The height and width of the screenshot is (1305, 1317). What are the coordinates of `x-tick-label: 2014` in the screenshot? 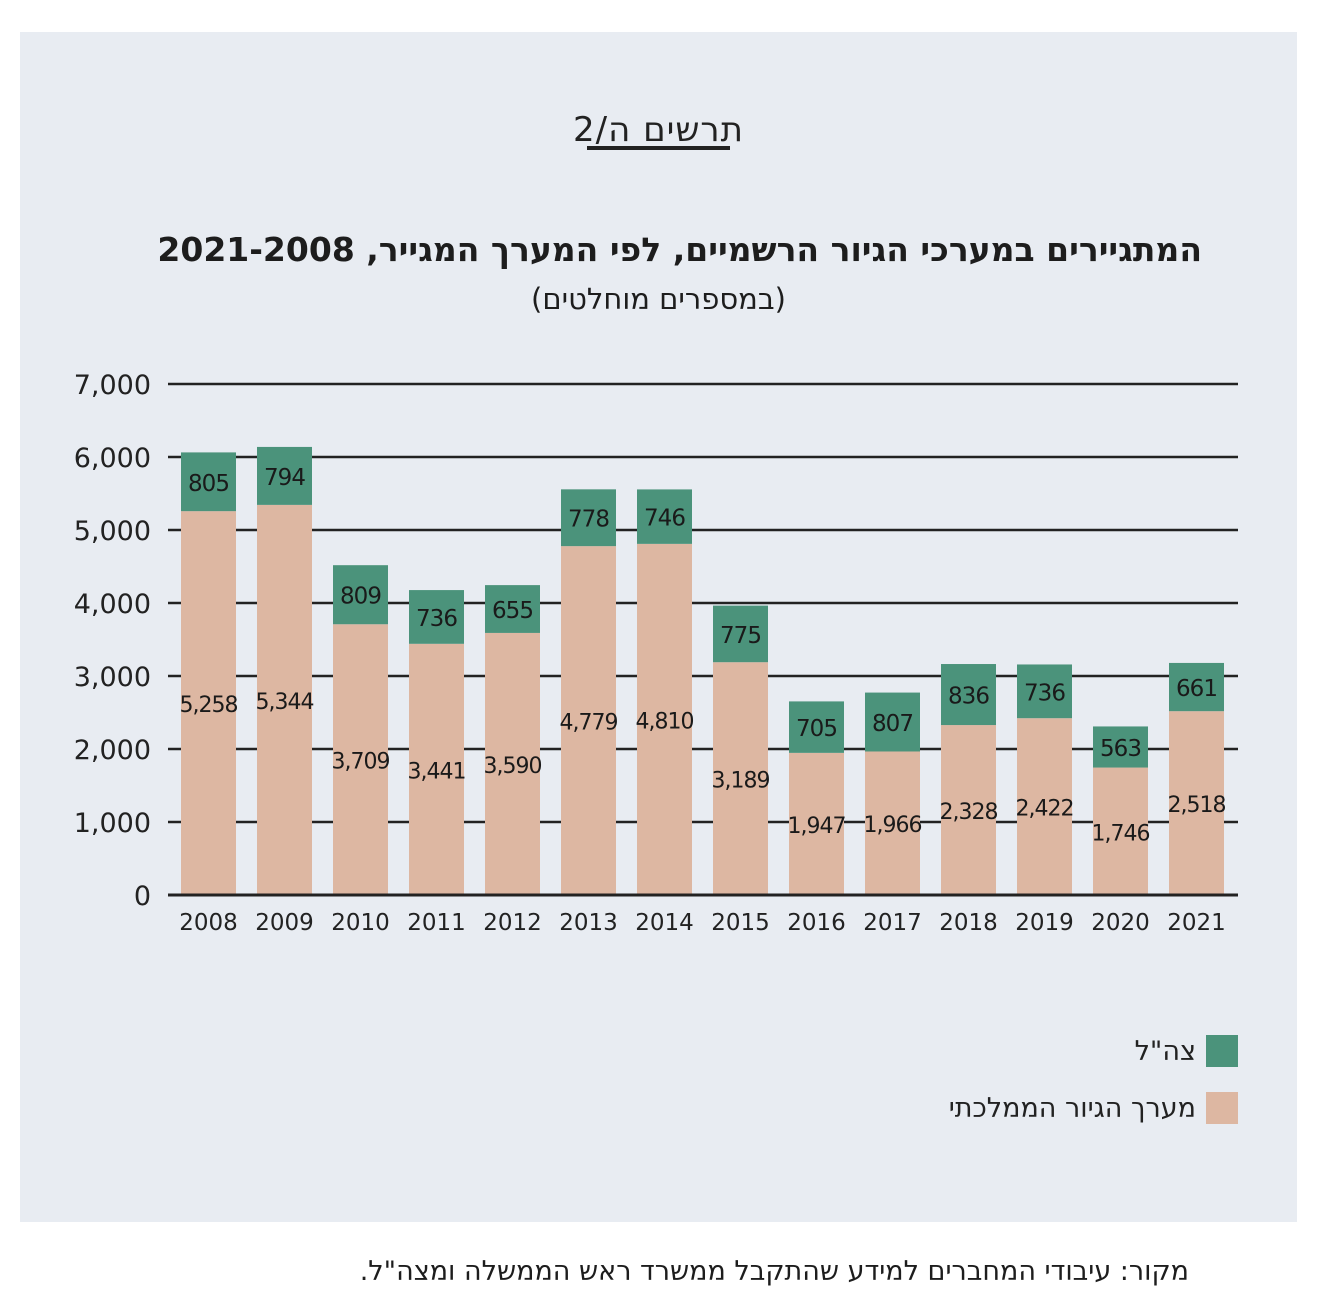 It's located at (664, 923).